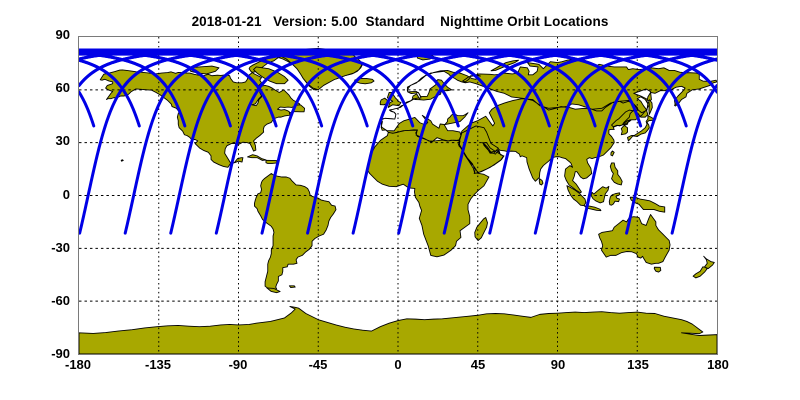 Image resolution: width=800 pixels, height=400 pixels. I want to click on orbit-track-ascending, so click(87, 109).